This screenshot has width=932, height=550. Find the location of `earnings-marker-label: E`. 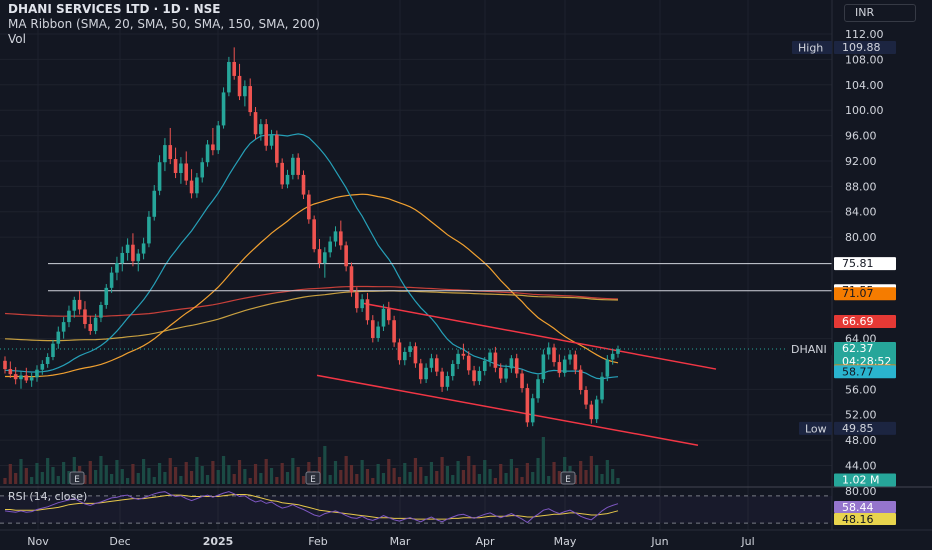

earnings-marker-label: E is located at coordinates (313, 480).